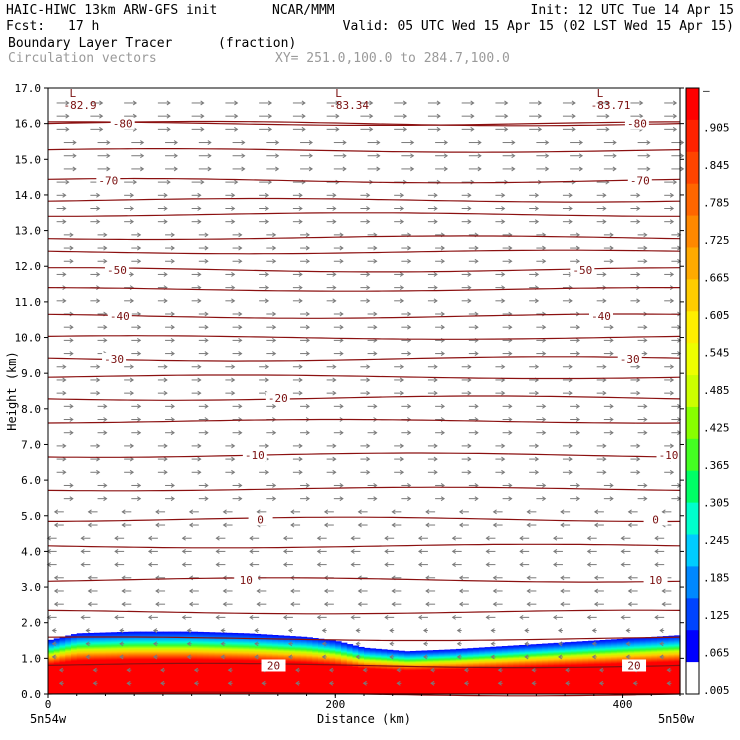 This screenshot has height=740, width=740. I want to click on contour-label: 0, so click(655, 519).